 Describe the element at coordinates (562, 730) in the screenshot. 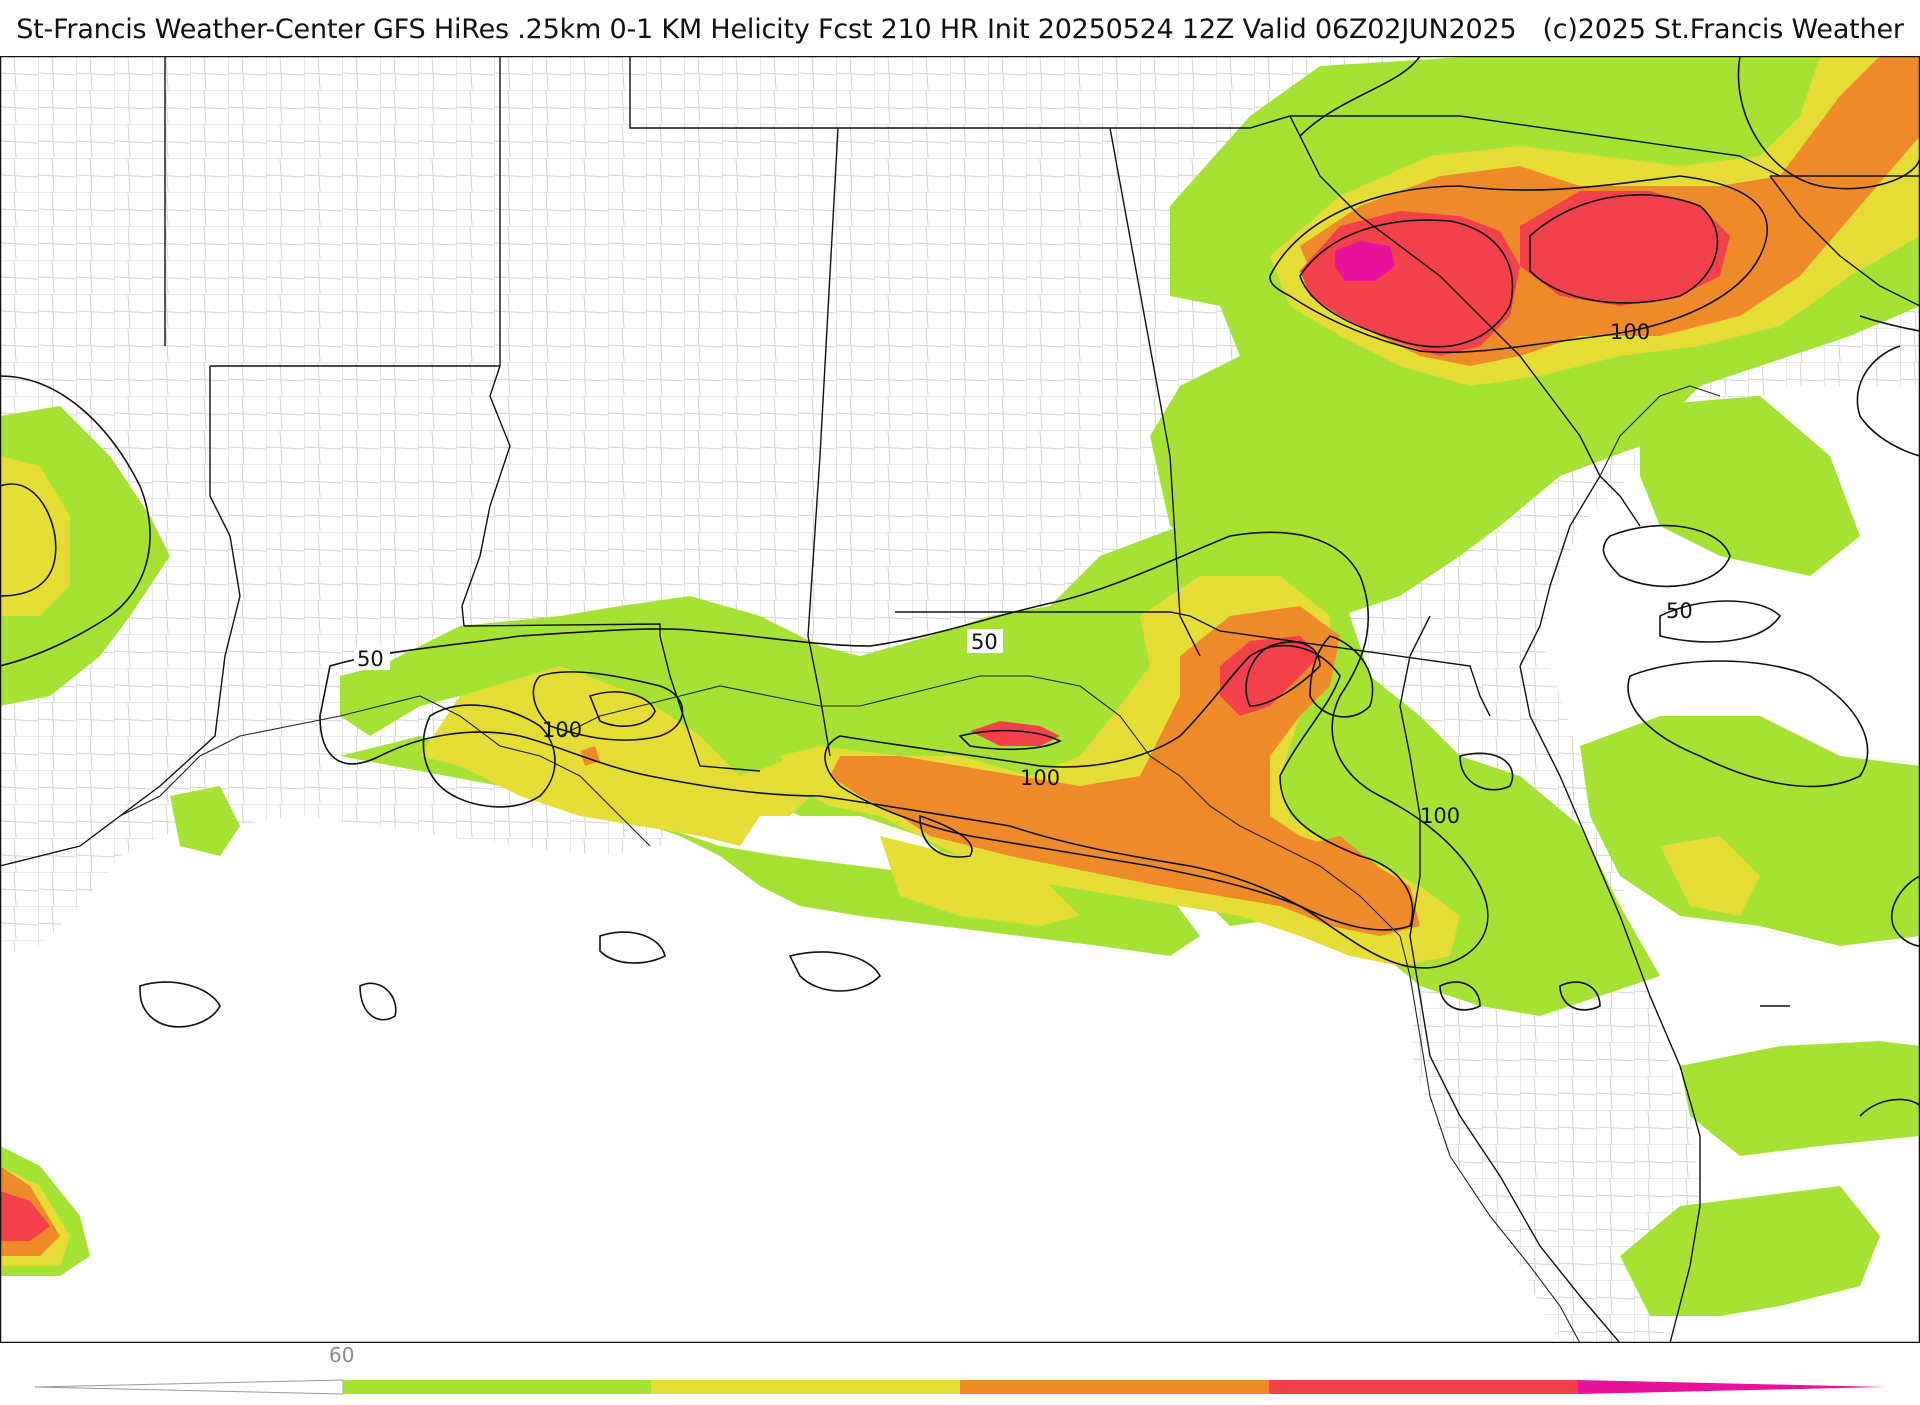

I see `contour-label-100-louisiana: 100` at that location.